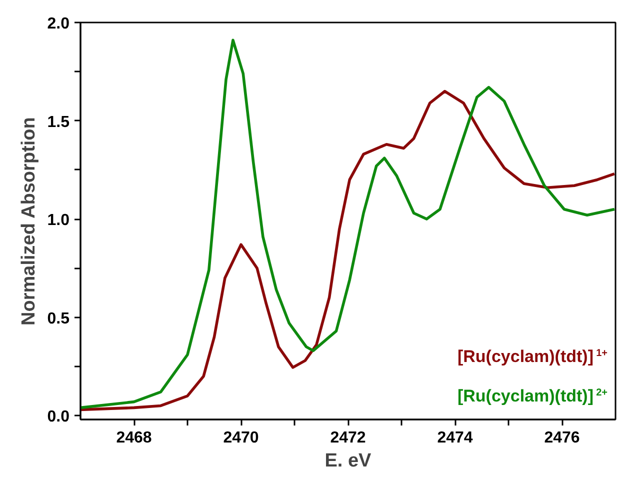 Image resolution: width=617 pixels, height=479 pixels. Describe the element at coordinates (58, 122) in the screenshot. I see `y-tick-label: 1.5` at that location.